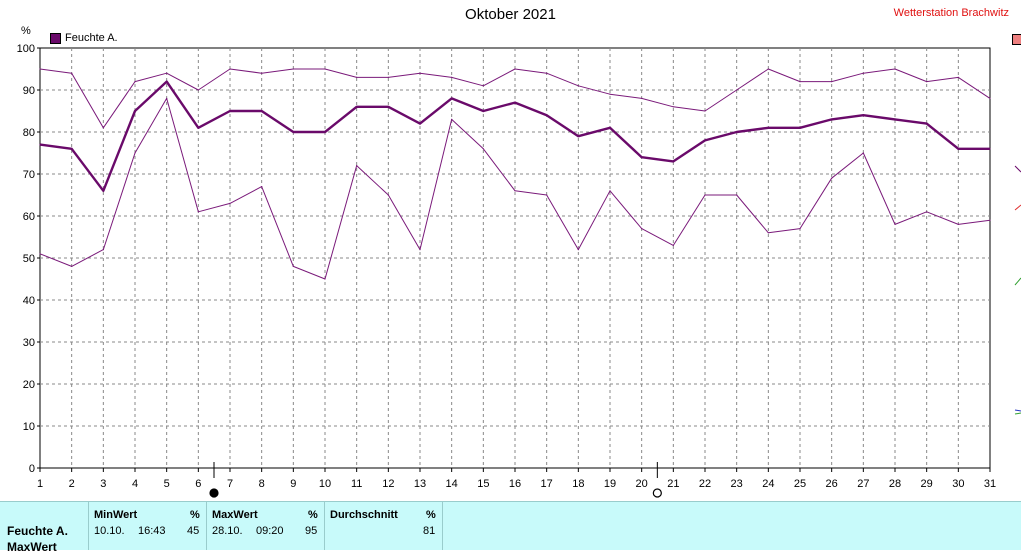 The width and height of the screenshot is (1021, 554). What do you see at coordinates (193, 531) in the screenshot?
I see `min-value: 45` at bounding box center [193, 531].